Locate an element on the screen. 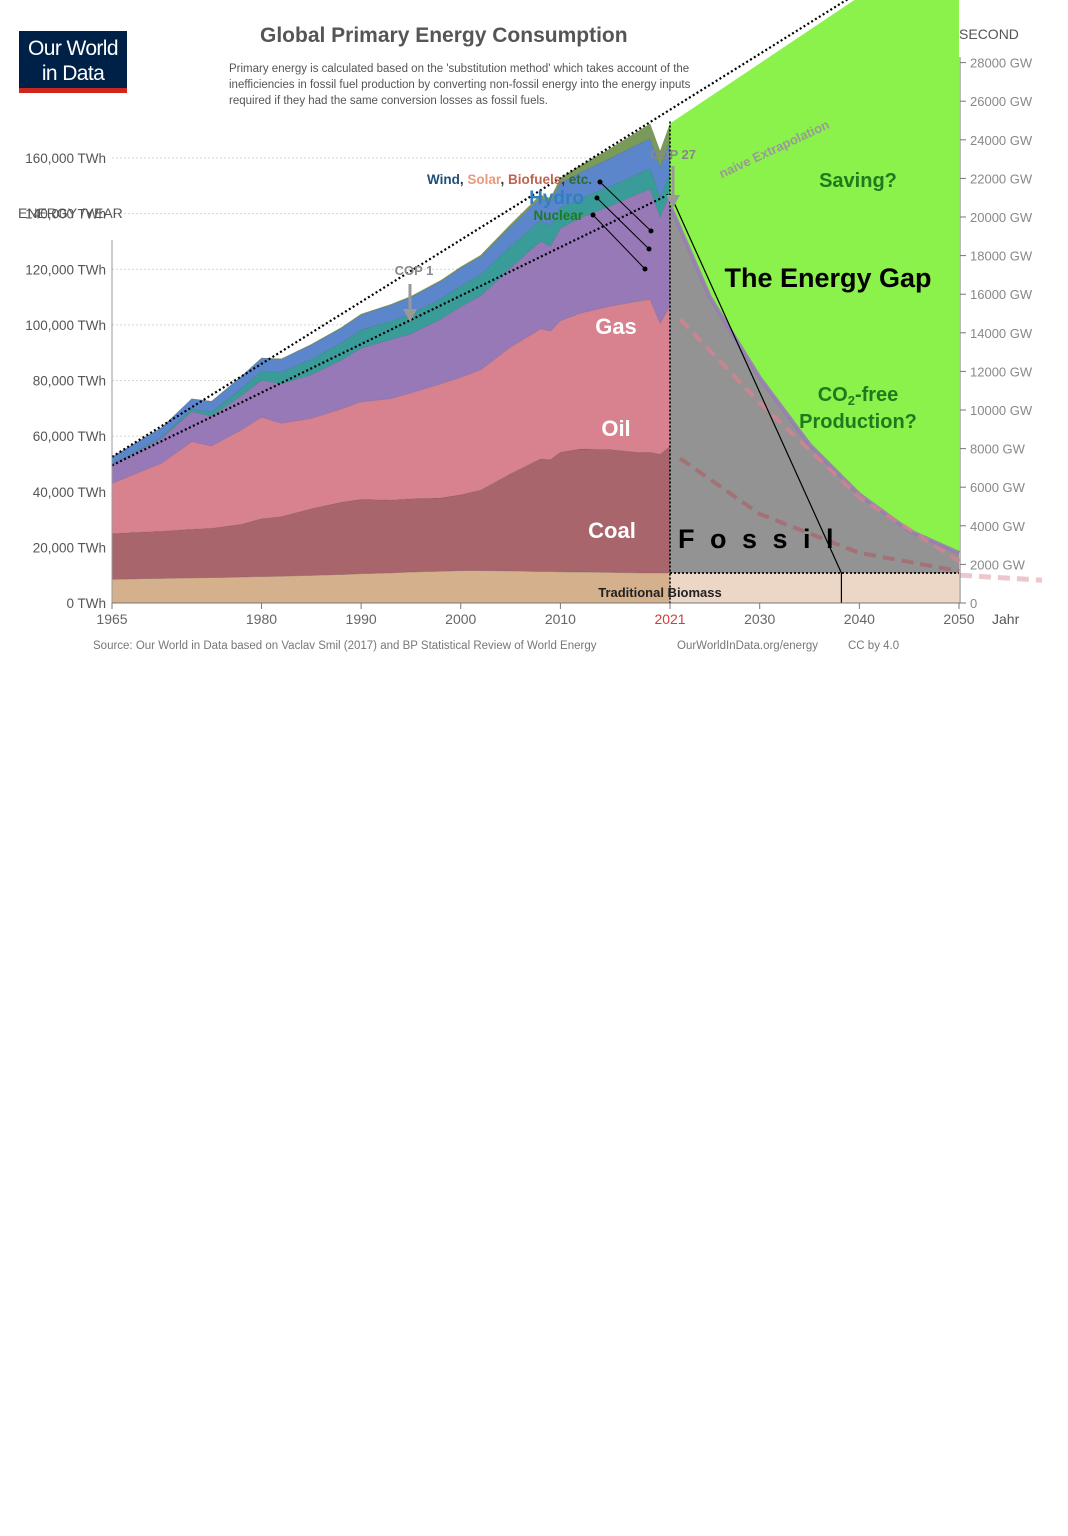 The width and height of the screenshot is (1068, 1536). x-tick-label: 2030 is located at coordinates (759, 619).